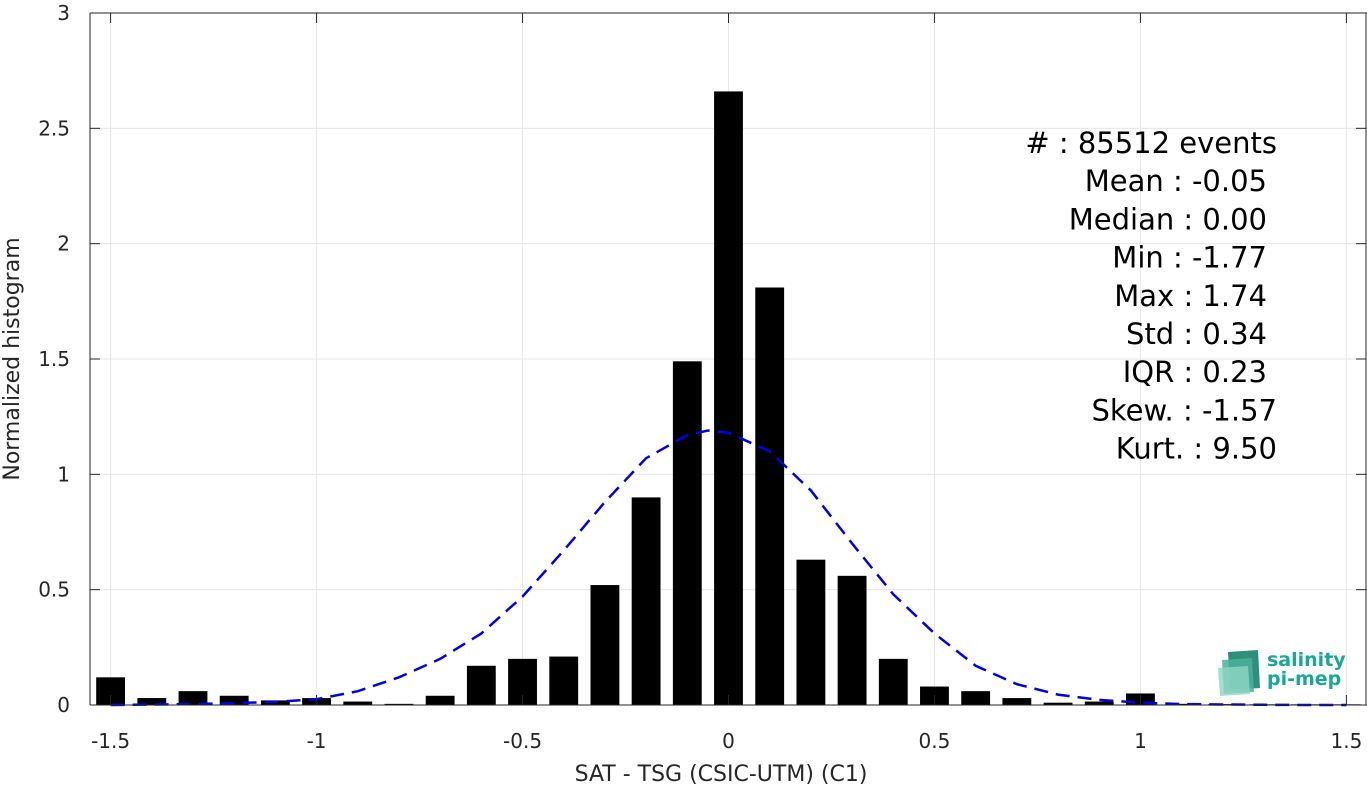  Describe the element at coordinates (1196, 334) in the screenshot. I see `stats-line: Std : 0.34` at that location.